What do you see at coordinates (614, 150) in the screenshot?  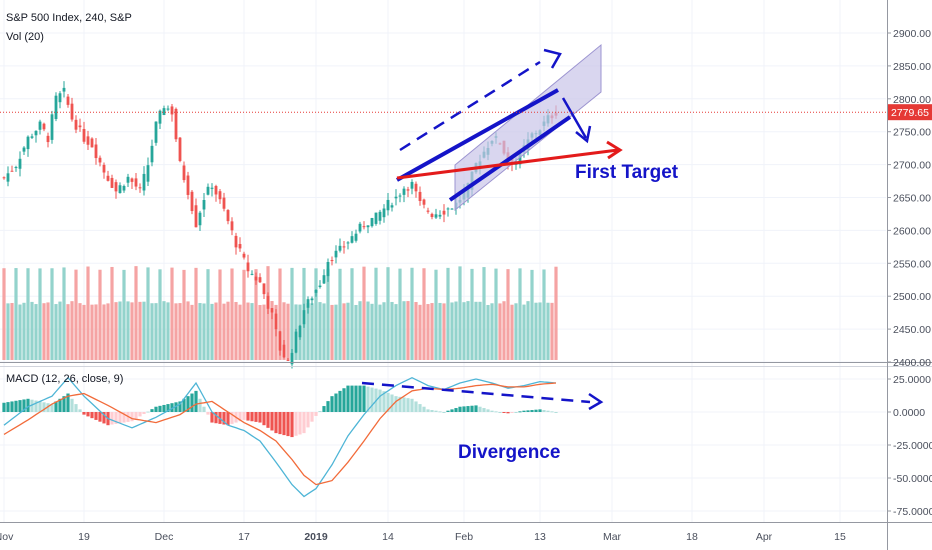 I see `first-target-arrowhead` at bounding box center [614, 150].